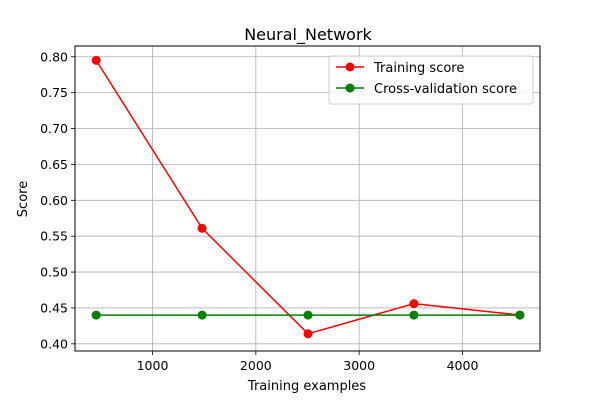 The height and width of the screenshot is (400, 600). What do you see at coordinates (418, 68) in the screenshot?
I see `legend-label-training: Training score` at bounding box center [418, 68].